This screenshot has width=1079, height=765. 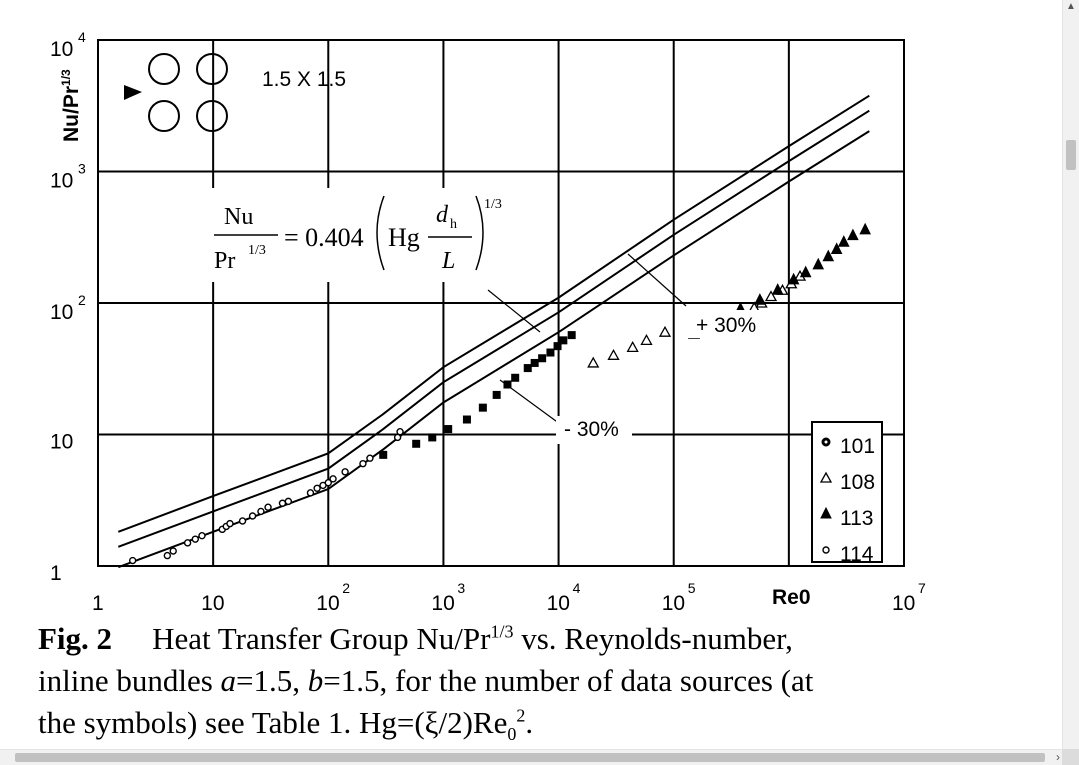 What do you see at coordinates (404, 237) in the screenshot?
I see `equation-hg: Hg` at bounding box center [404, 237].